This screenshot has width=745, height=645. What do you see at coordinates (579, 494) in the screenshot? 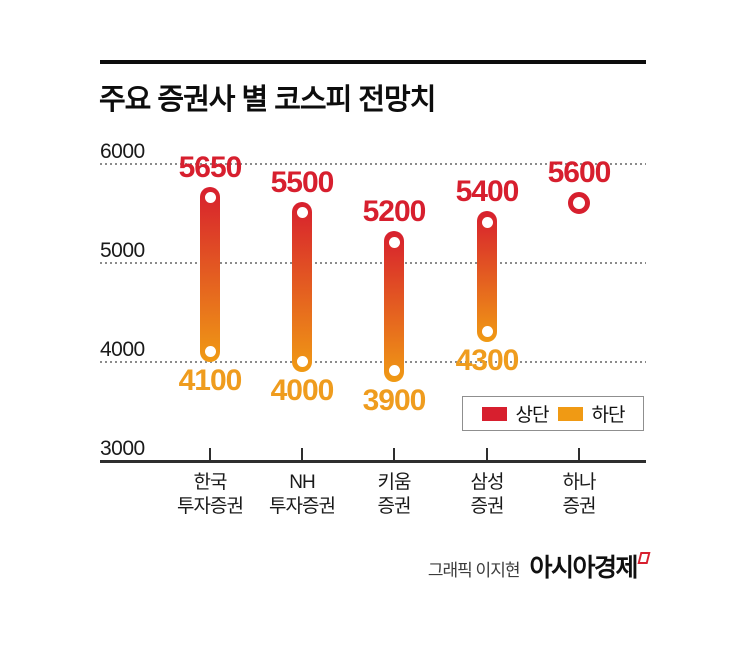
I see `category-label: 하나 증권` at bounding box center [579, 494].